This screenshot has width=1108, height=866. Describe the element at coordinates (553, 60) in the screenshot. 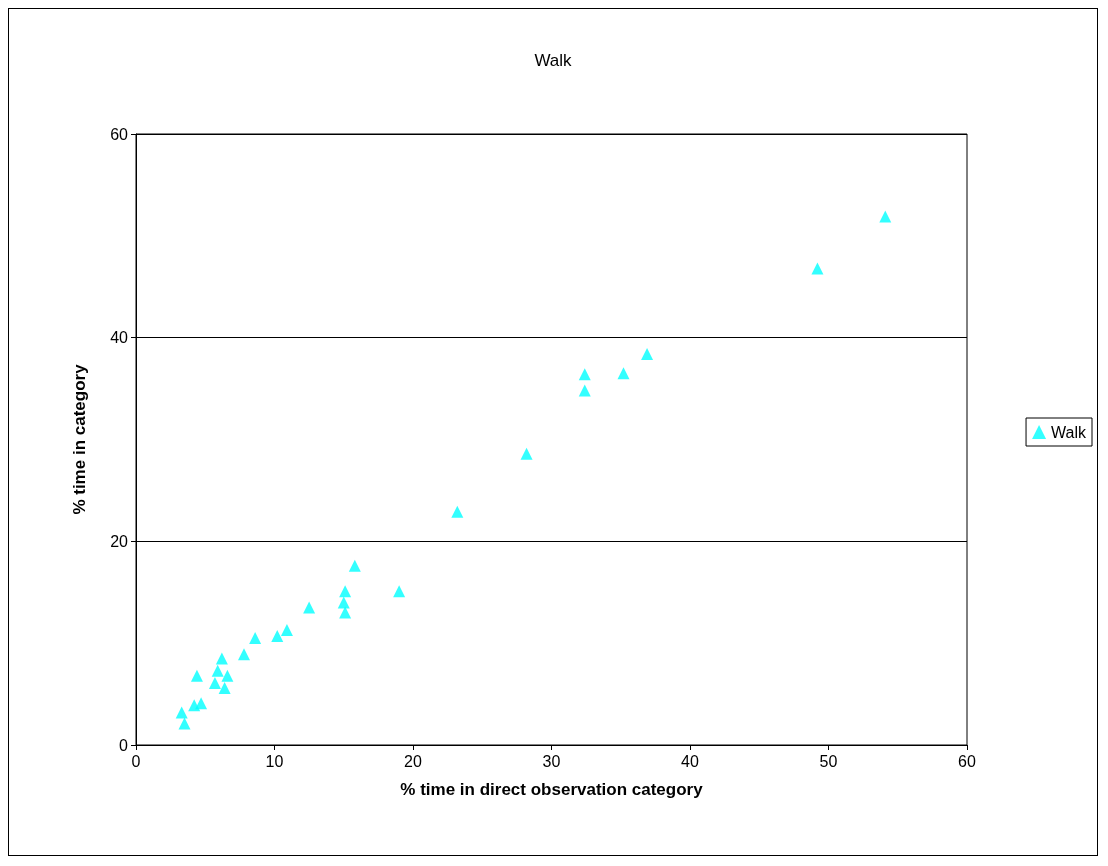

I see `chart-title: Walk` at that location.